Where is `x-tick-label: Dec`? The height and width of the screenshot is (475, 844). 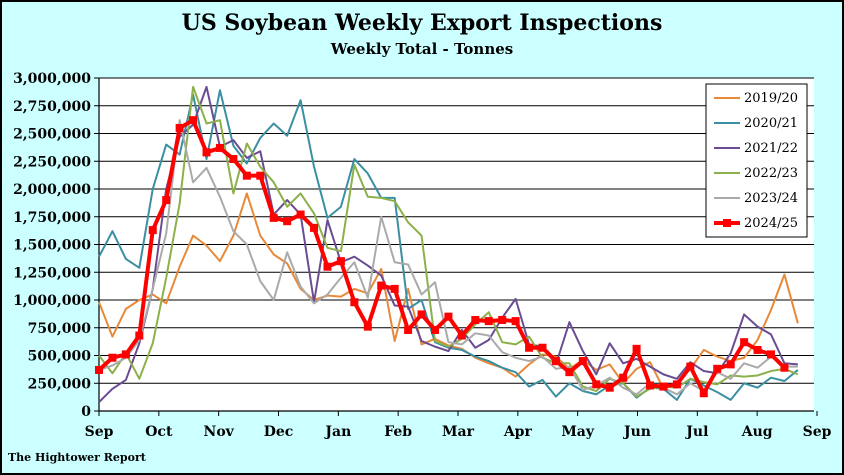
x-tick-label: Dec is located at coordinates (279, 432).